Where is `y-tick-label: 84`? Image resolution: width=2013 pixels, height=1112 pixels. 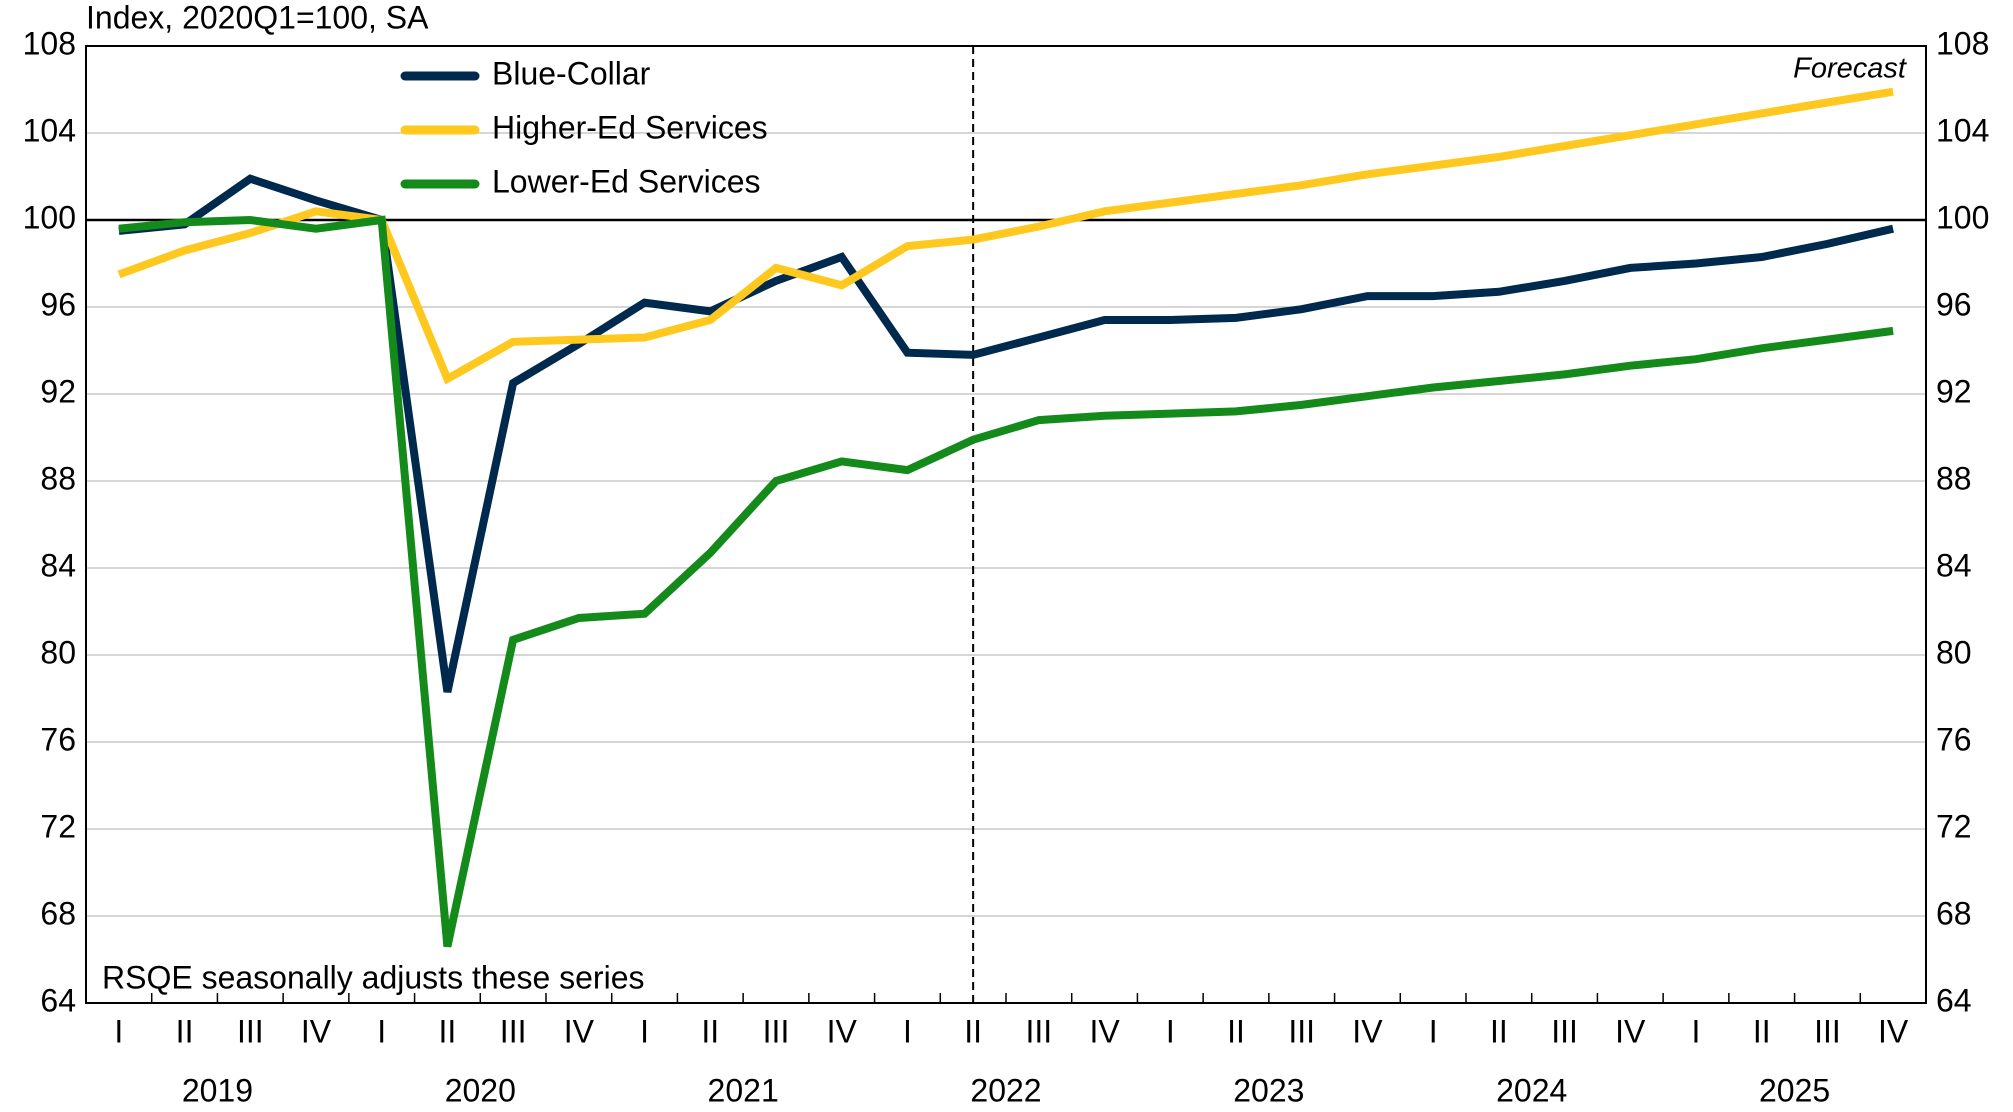
y-tick-label: 84 is located at coordinates (58, 565).